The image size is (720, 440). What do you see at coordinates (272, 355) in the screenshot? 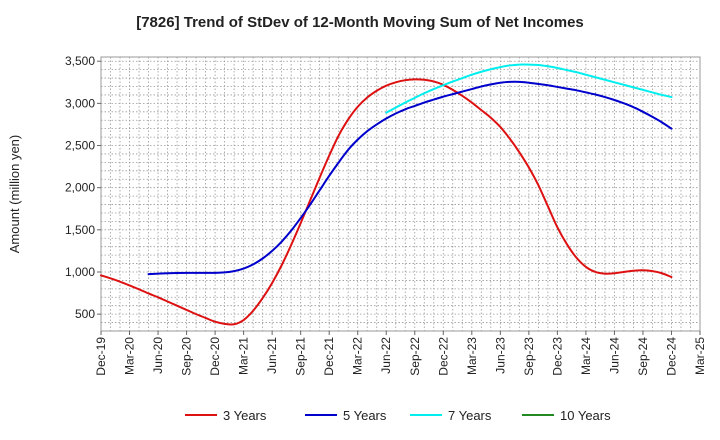
I see `x-tick-label: Jun-21` at bounding box center [272, 355].